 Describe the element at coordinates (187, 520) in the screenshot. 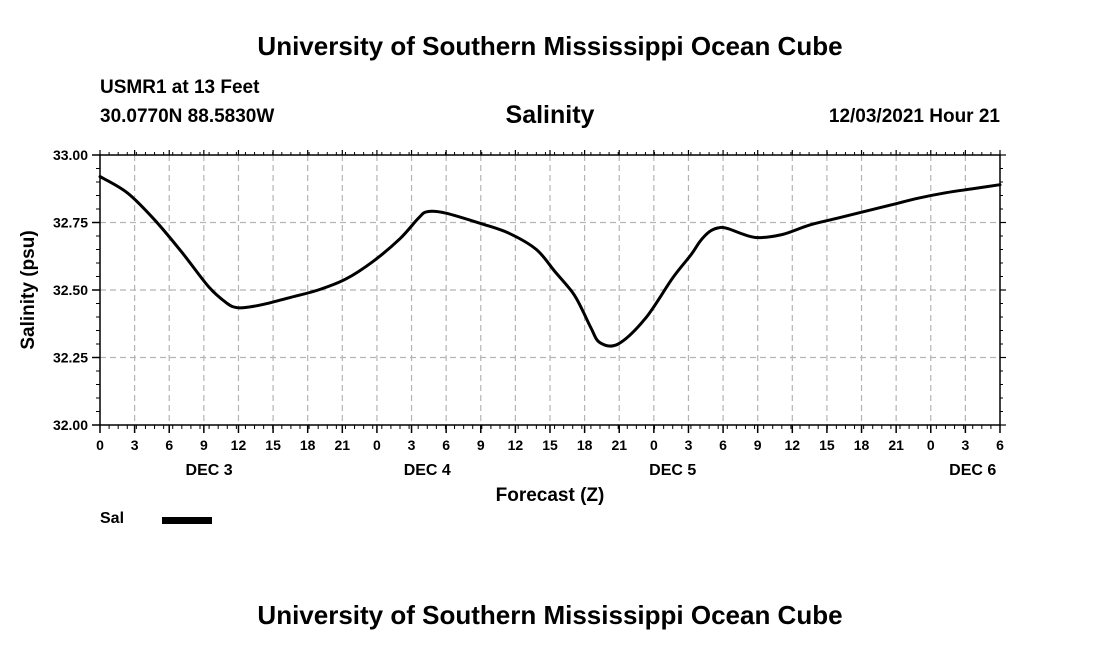

I see `legend-swatch` at that location.